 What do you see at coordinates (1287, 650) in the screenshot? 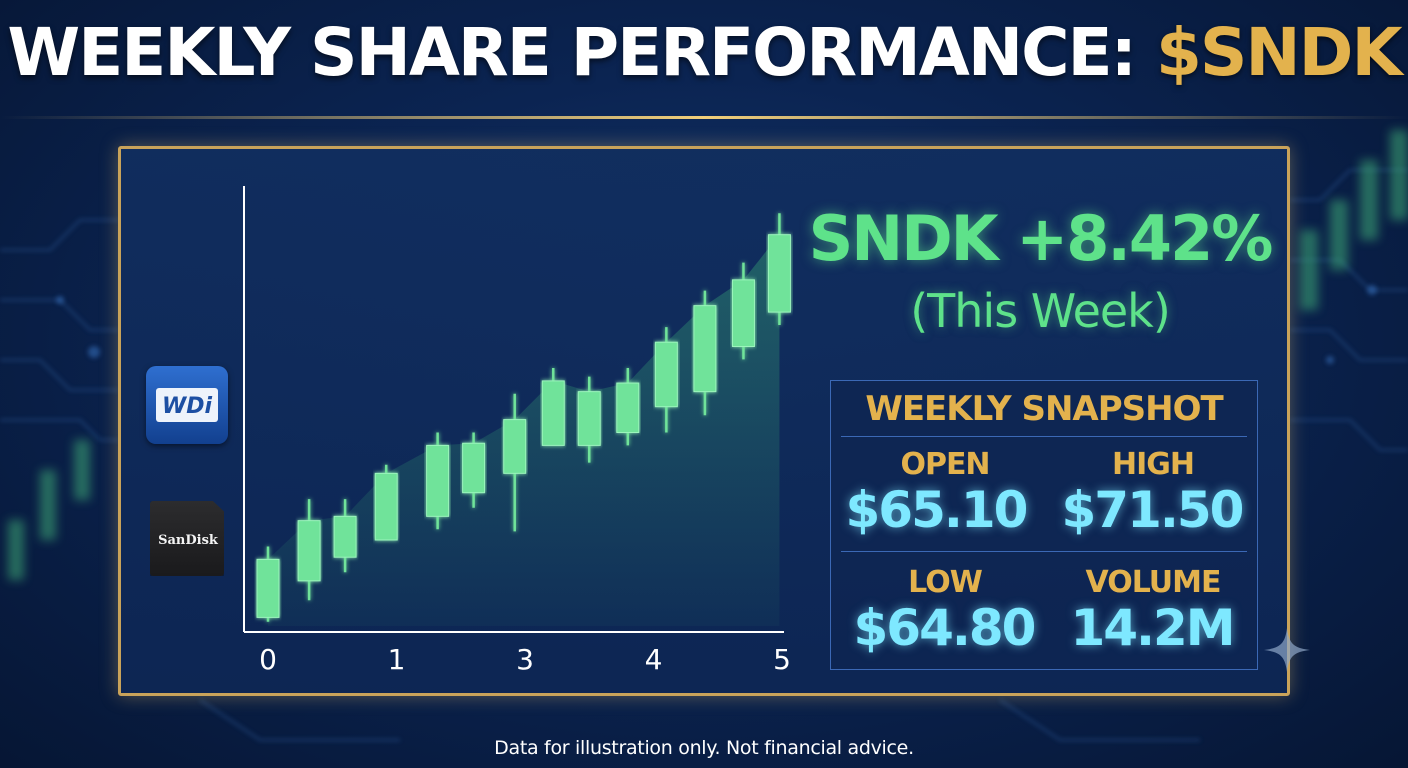
I see `sparkle-icon` at bounding box center [1287, 650].